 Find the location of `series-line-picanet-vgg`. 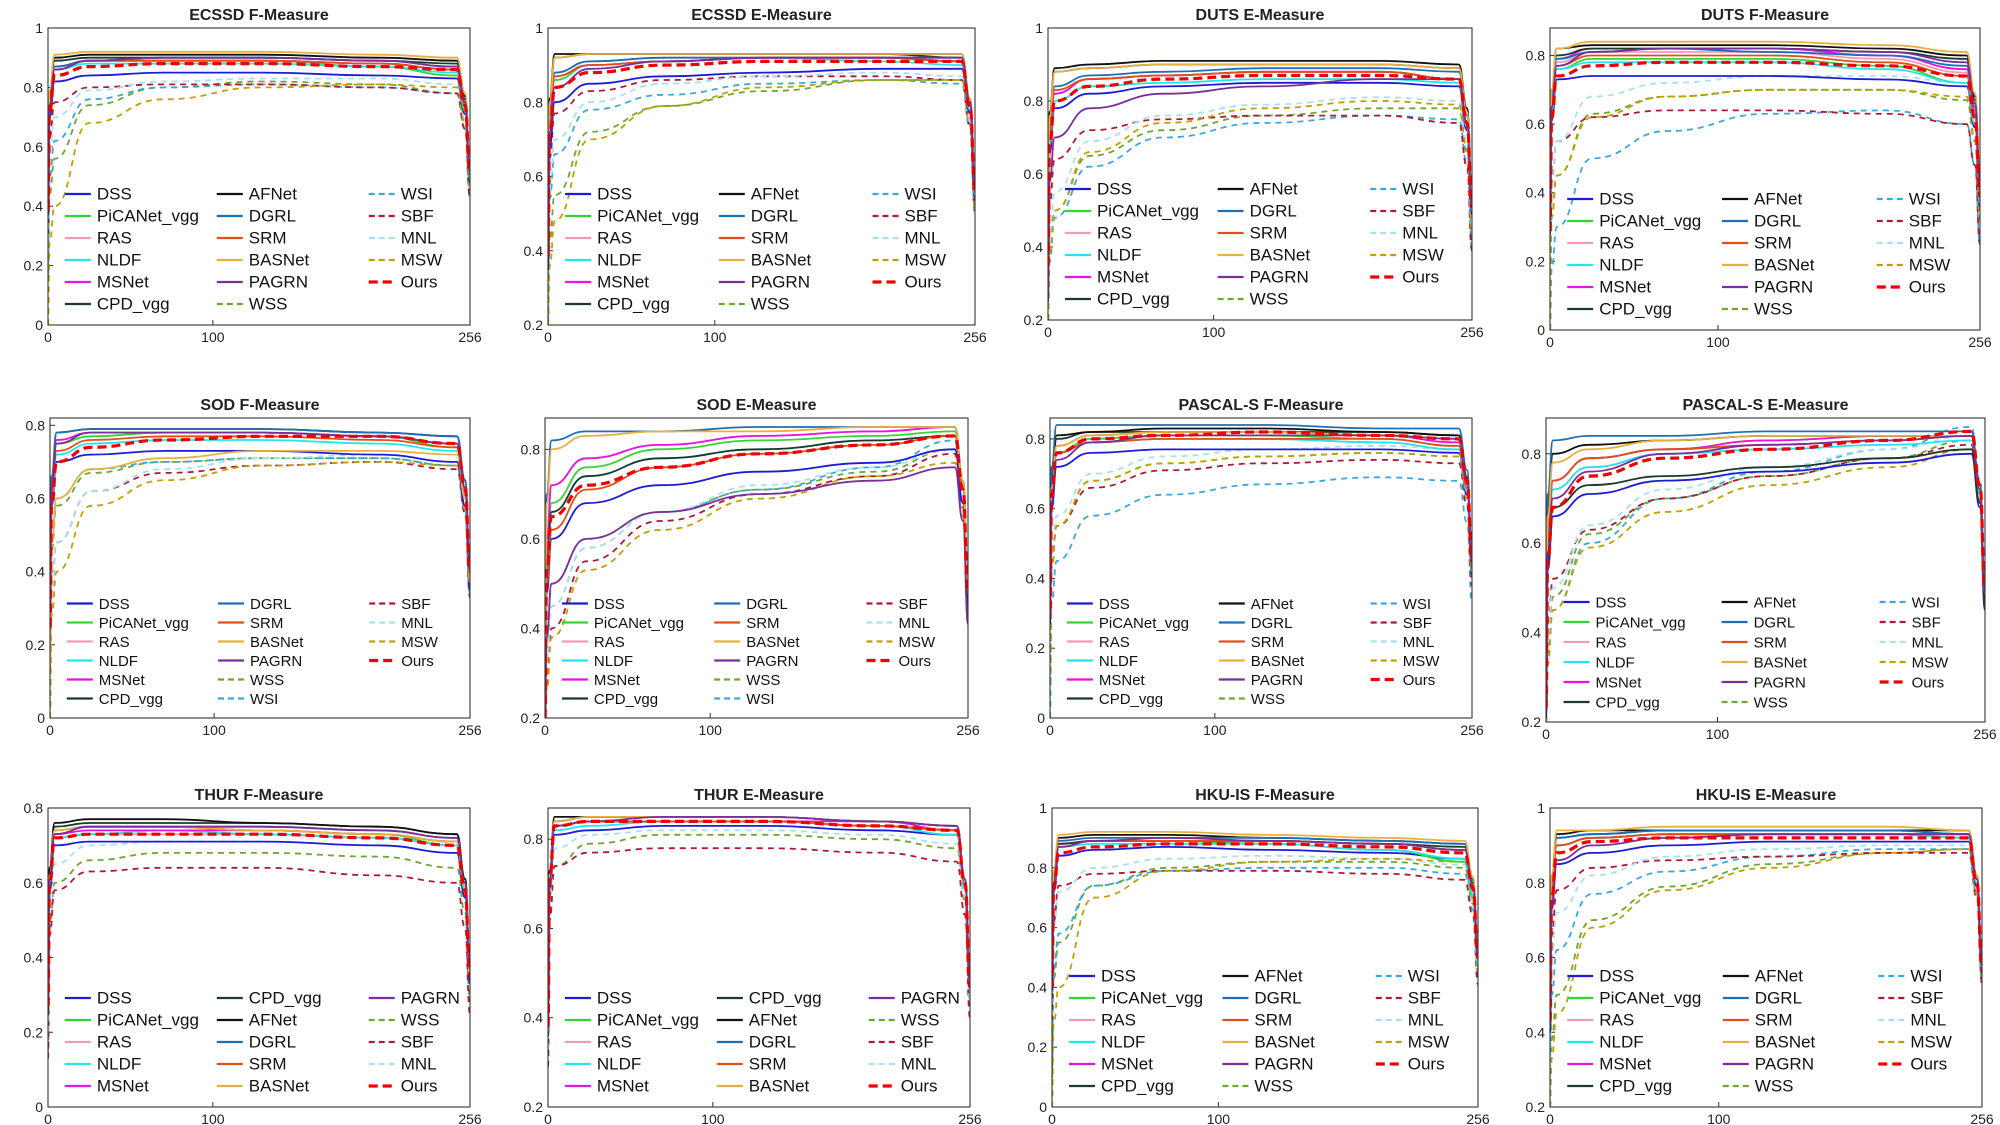

series-line-picanet-vgg is located at coordinates (1766, 924).